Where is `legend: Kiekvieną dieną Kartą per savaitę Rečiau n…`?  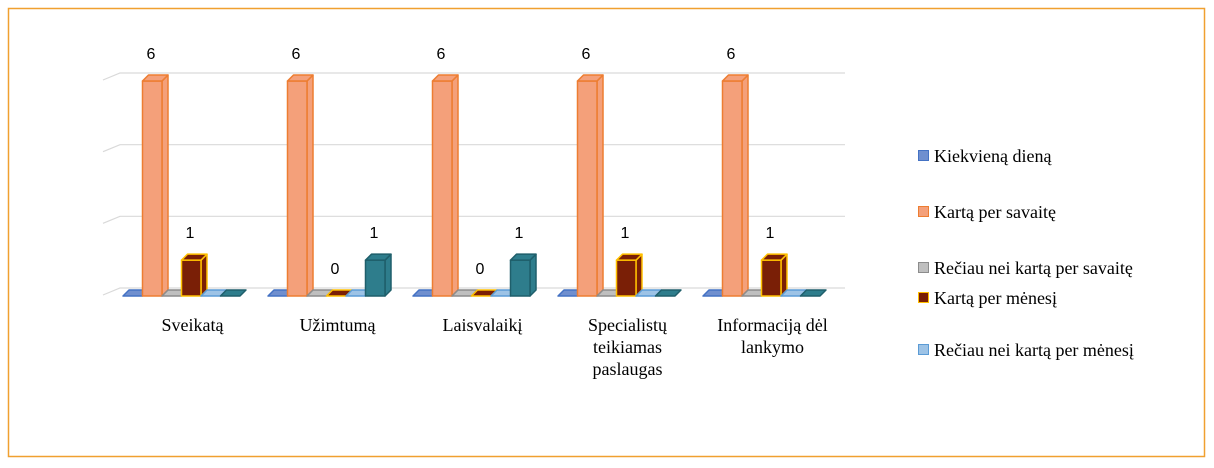 legend: Kiekvieną dieną Kartą per savaitę Rečiau n… is located at coordinates (1043, 253).